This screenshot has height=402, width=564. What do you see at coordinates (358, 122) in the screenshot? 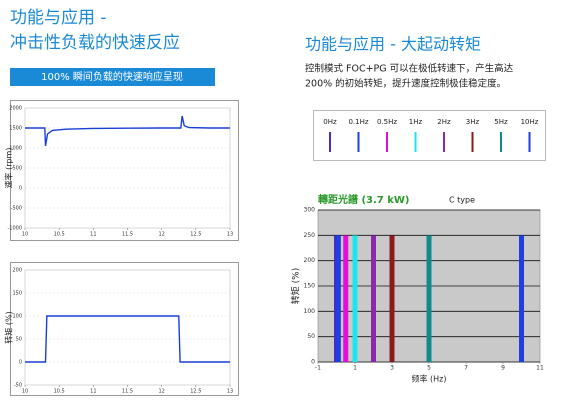
I see `legend-label: 0.1Hz` at bounding box center [358, 122].